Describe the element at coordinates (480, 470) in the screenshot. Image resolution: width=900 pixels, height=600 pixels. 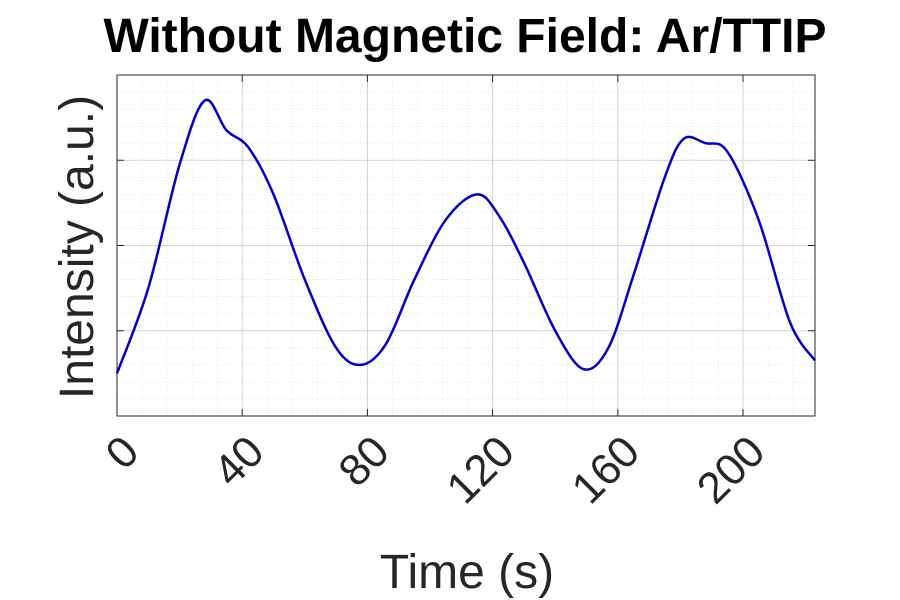
I see `x-tick-label: 120` at that location.